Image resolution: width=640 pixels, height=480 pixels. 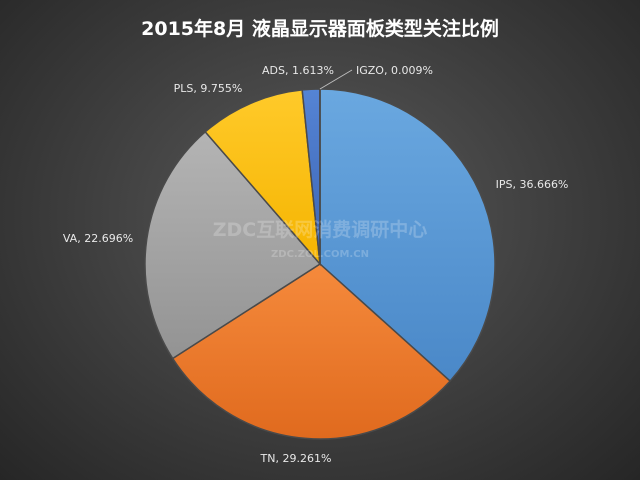 What do you see at coordinates (262, 178) in the screenshot?
I see `pie-slice-pls` at bounding box center [262, 178].